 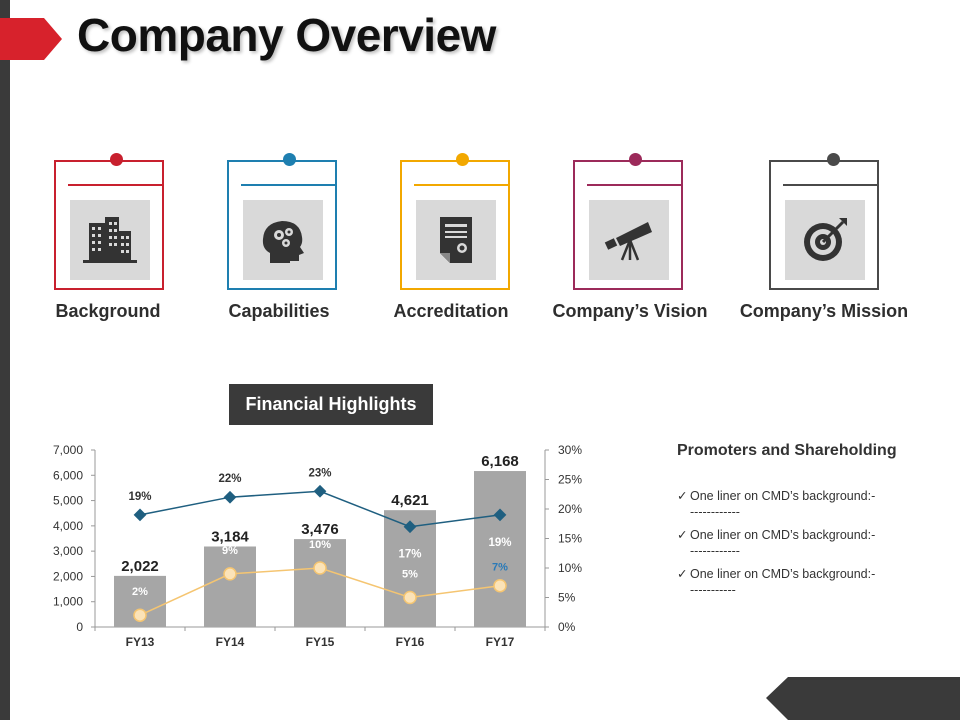 I want to click on bar-data-label: 6,168, so click(x=500, y=461).